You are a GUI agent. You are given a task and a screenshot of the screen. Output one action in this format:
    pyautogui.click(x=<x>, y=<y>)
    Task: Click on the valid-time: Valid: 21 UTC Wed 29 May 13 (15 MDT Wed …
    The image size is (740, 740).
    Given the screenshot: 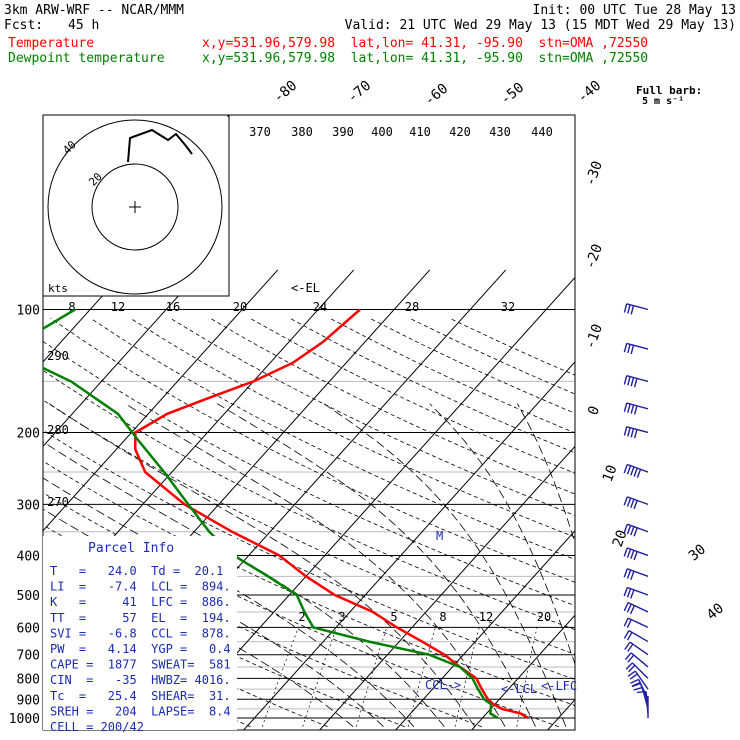 What is the action you would take?
    pyautogui.click(x=540, y=25)
    